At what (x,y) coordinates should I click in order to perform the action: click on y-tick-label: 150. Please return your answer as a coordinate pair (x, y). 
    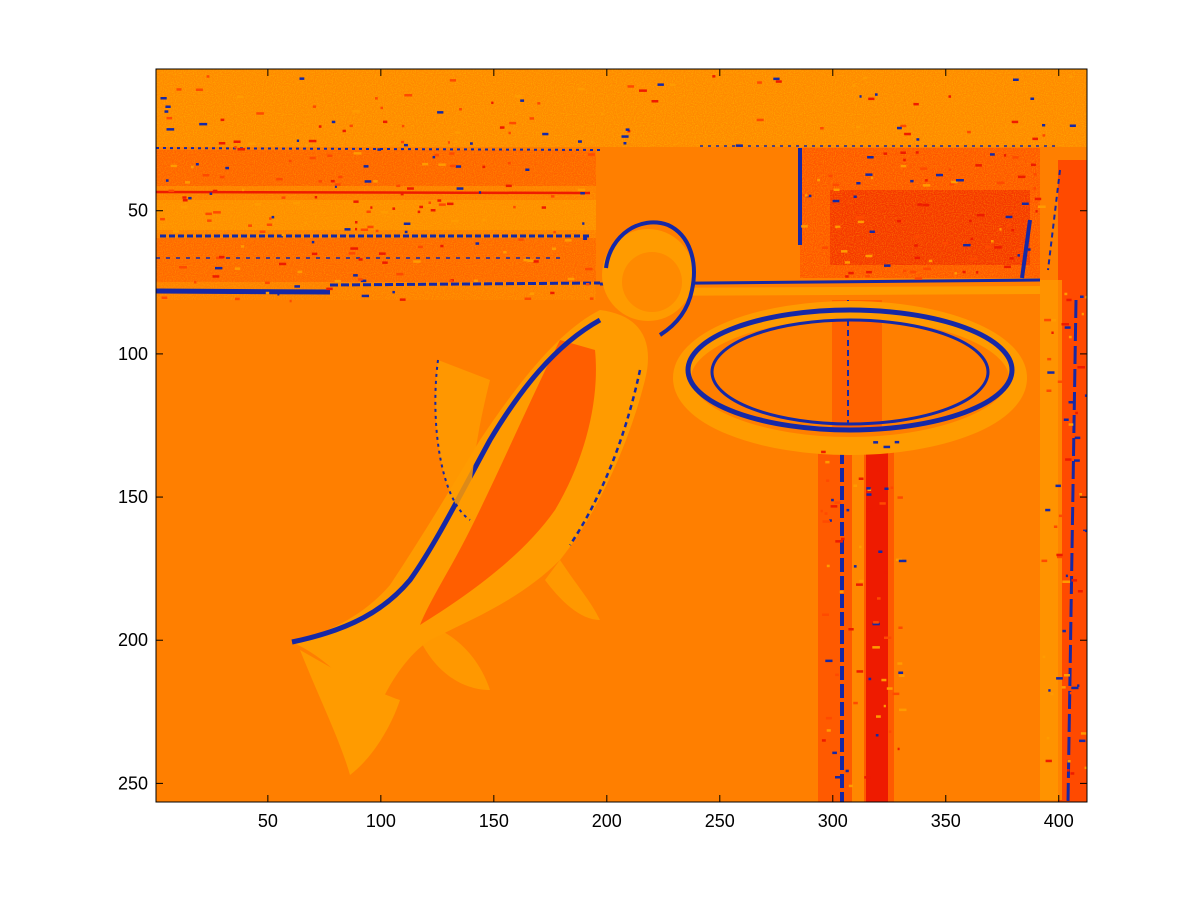
    Looking at the image, I should click on (133, 497).